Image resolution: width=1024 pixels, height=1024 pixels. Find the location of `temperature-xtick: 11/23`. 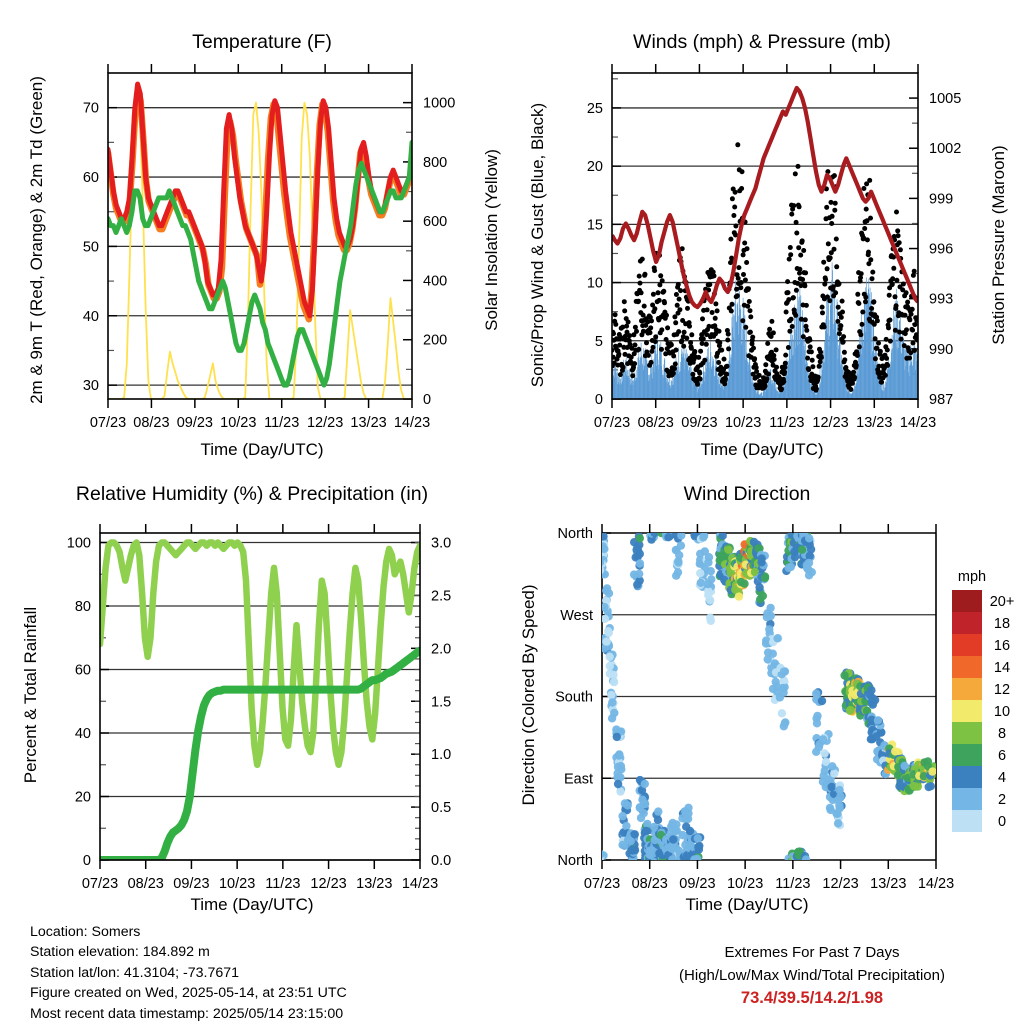

temperature-xtick: 11/23 is located at coordinates (281, 423).